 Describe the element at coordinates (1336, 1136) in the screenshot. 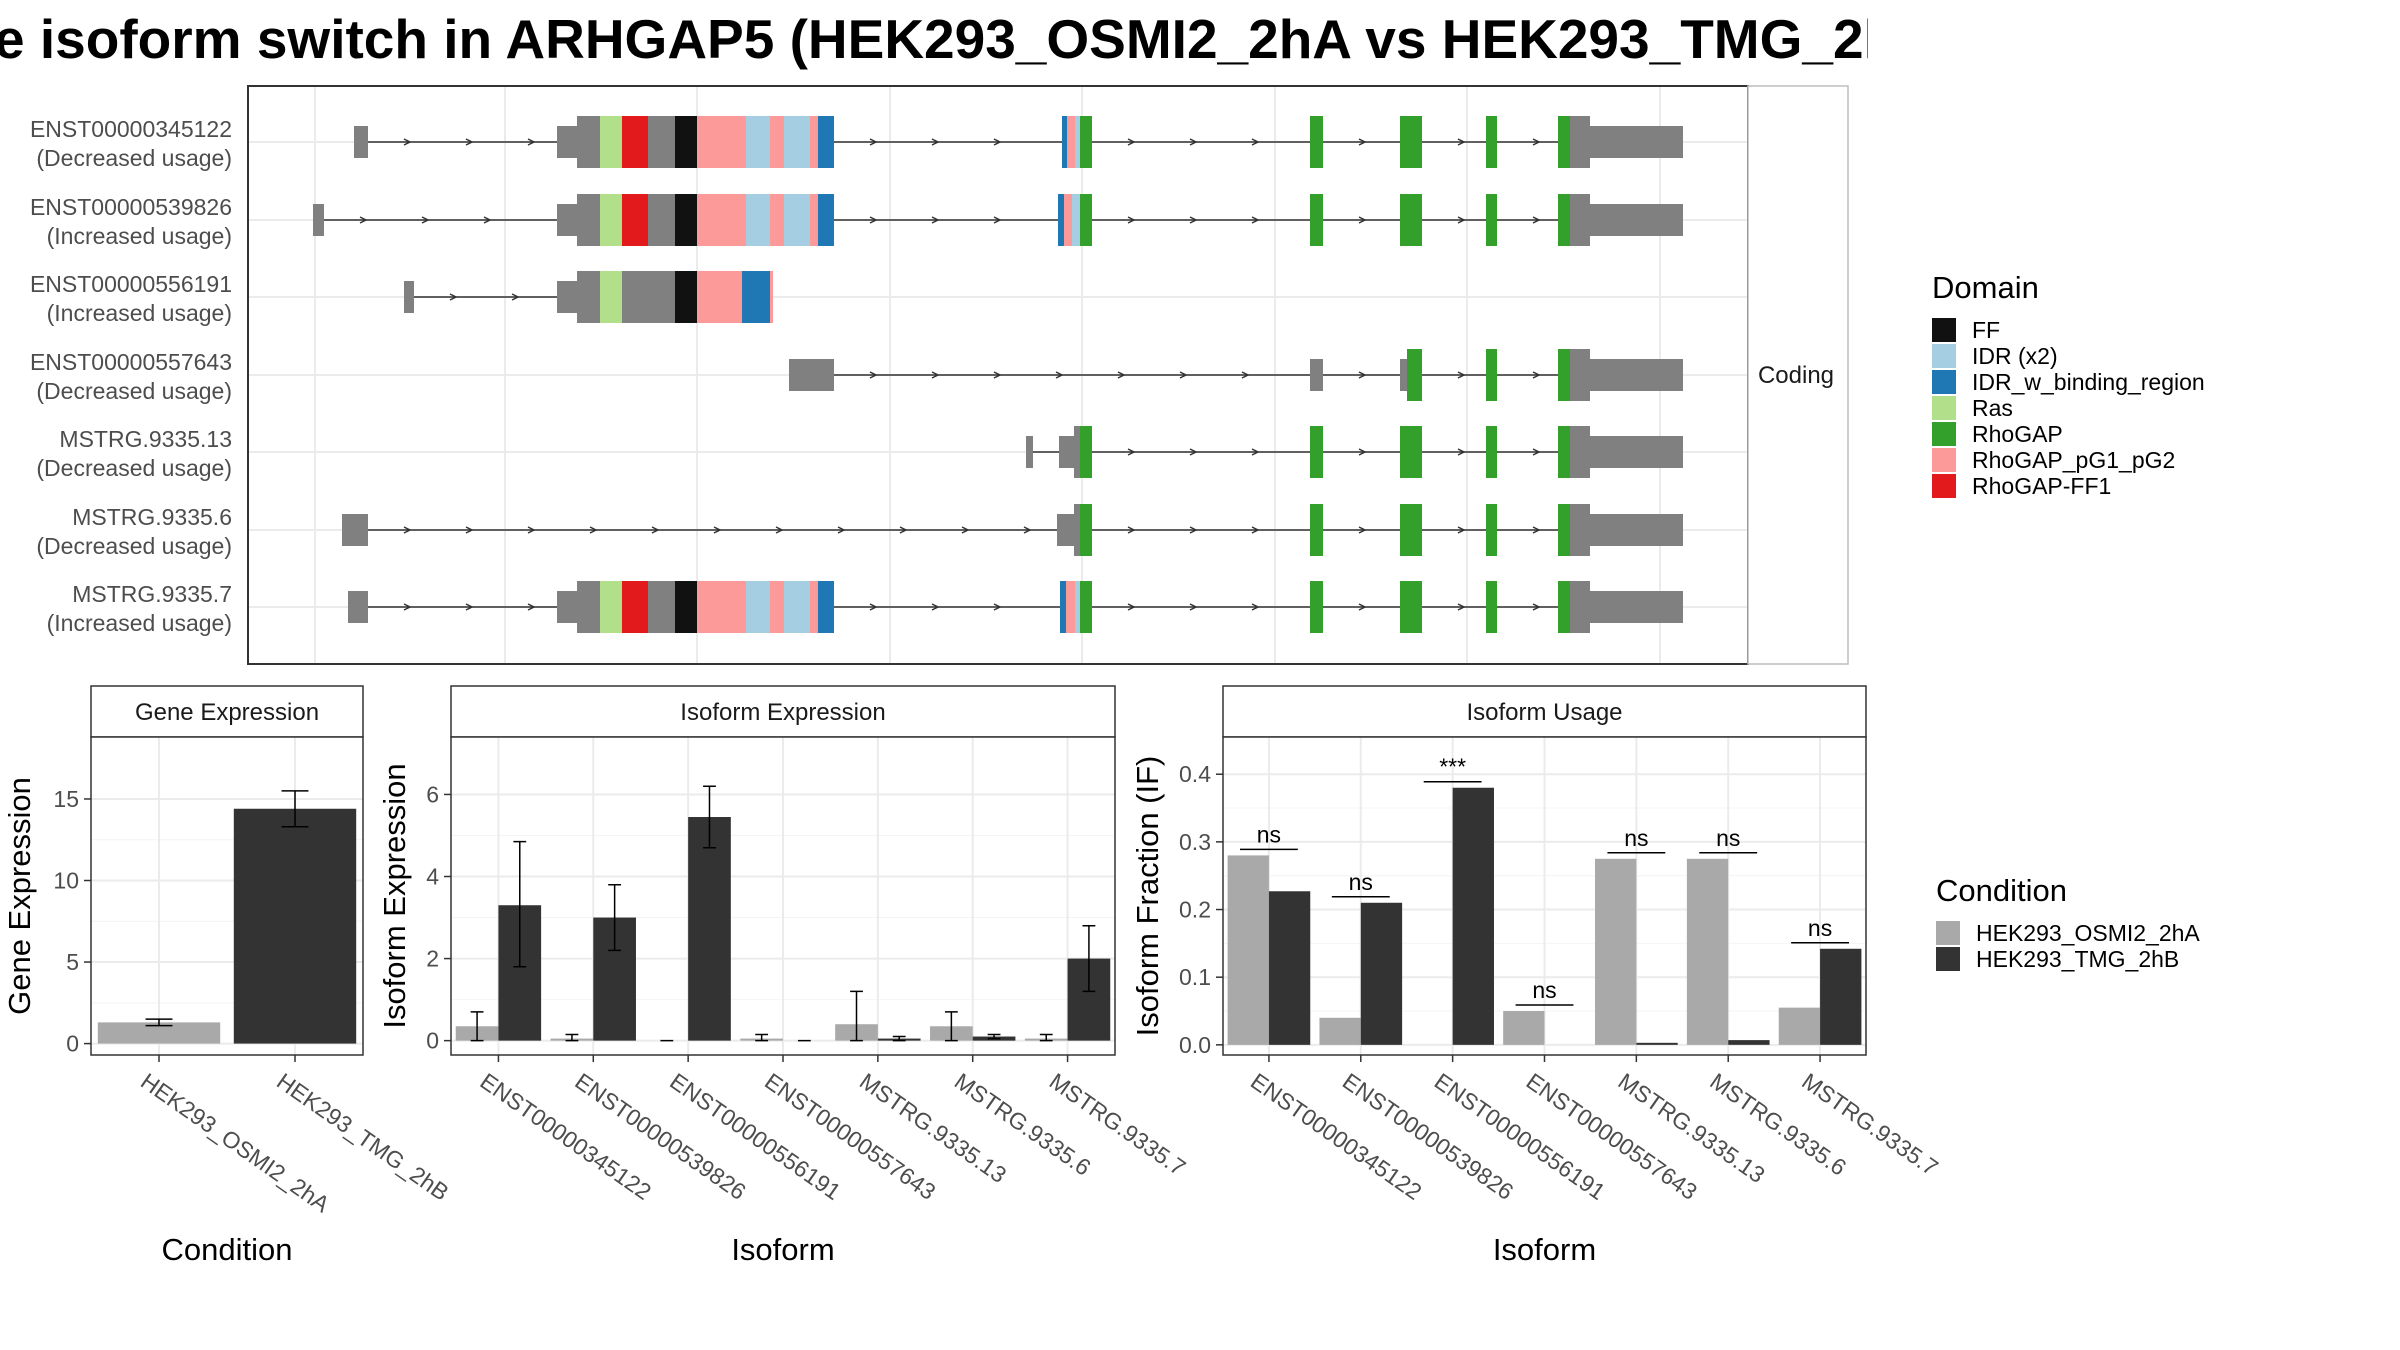

I see `x-tick-label: ENST00000345122` at that location.